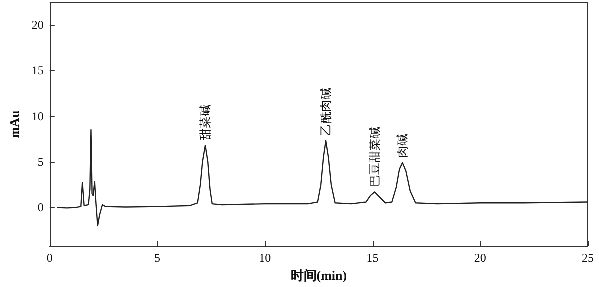 The height and width of the screenshot is (287, 599). I want to click on y-tick-label: 0, so click(41, 207).